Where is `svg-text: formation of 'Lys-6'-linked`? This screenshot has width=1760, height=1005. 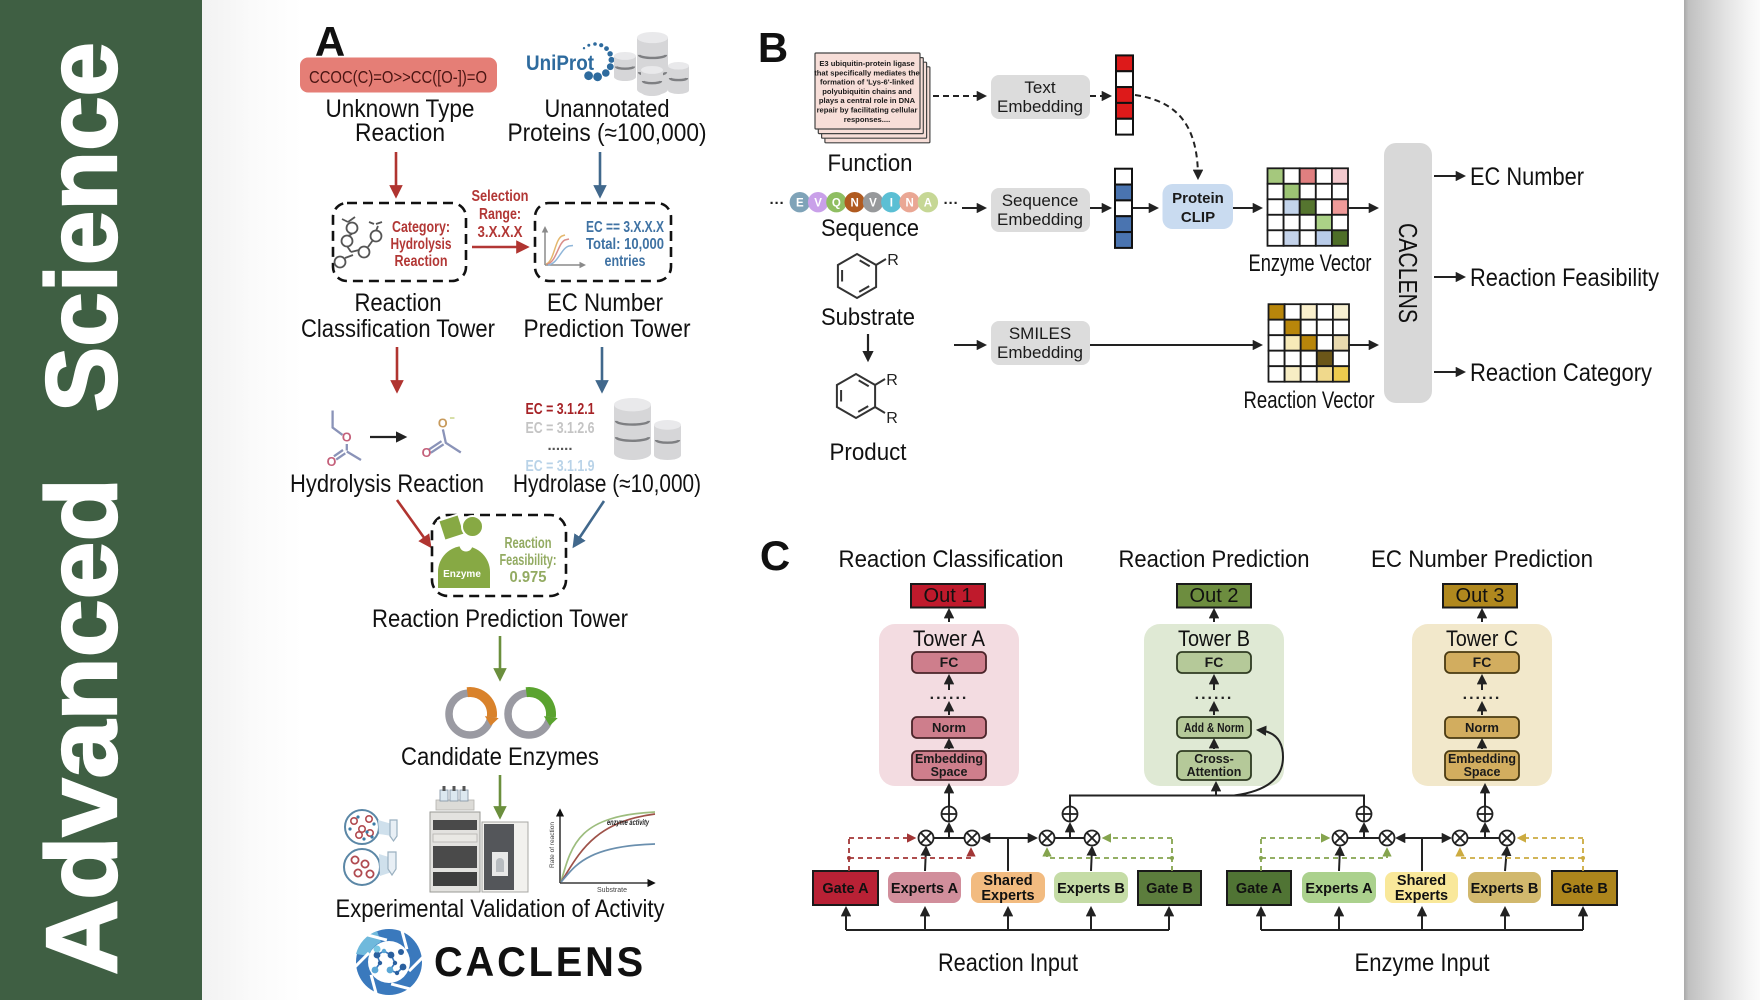
svg-text: formation of 'Lys-6'-linked is located at coordinates (867, 82).